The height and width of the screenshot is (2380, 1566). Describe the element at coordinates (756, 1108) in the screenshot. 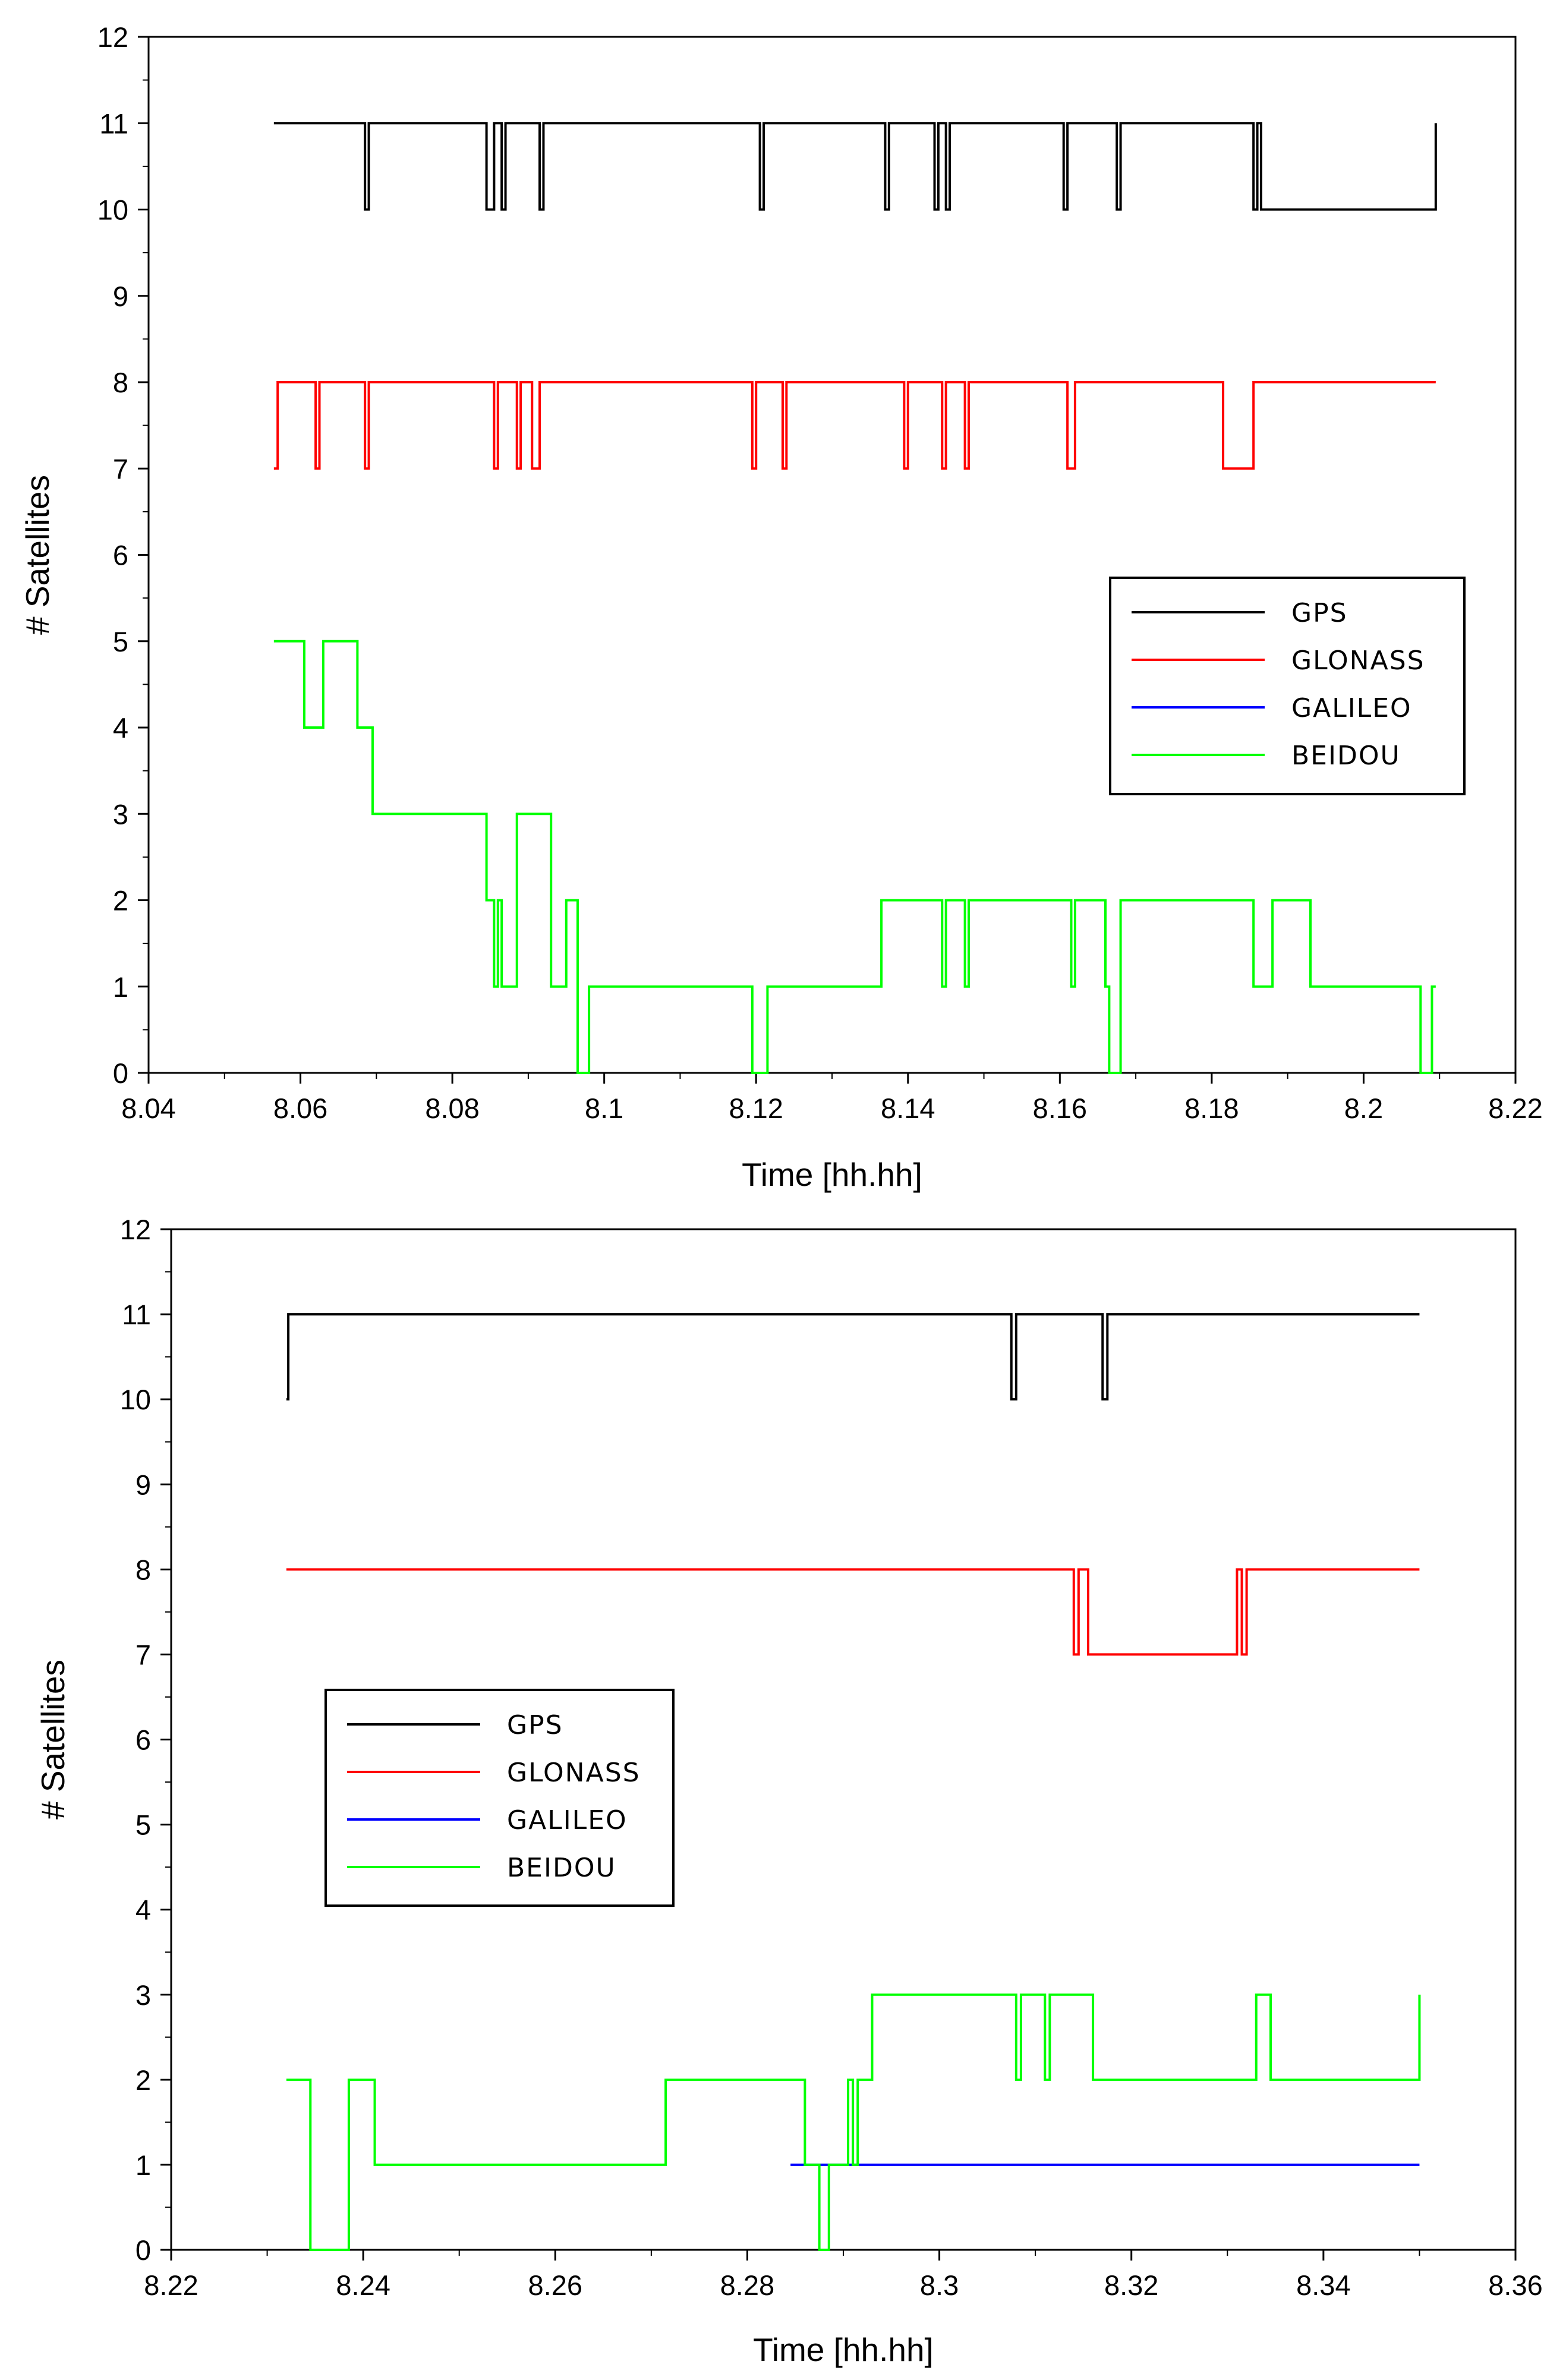

I see `x-tick-label: 8.12` at that location.